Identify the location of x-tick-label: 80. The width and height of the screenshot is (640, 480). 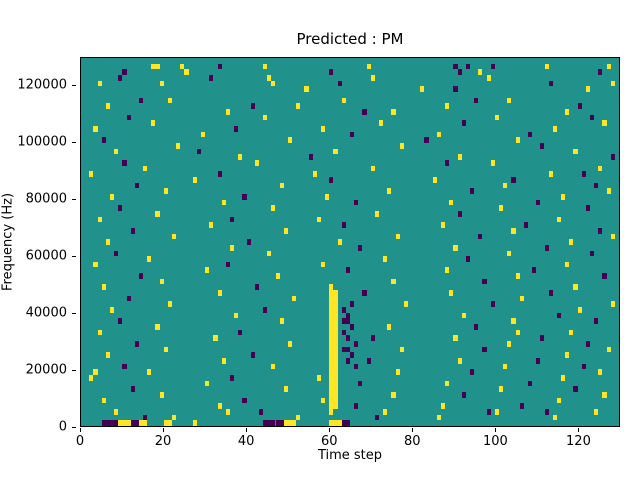
(412, 441).